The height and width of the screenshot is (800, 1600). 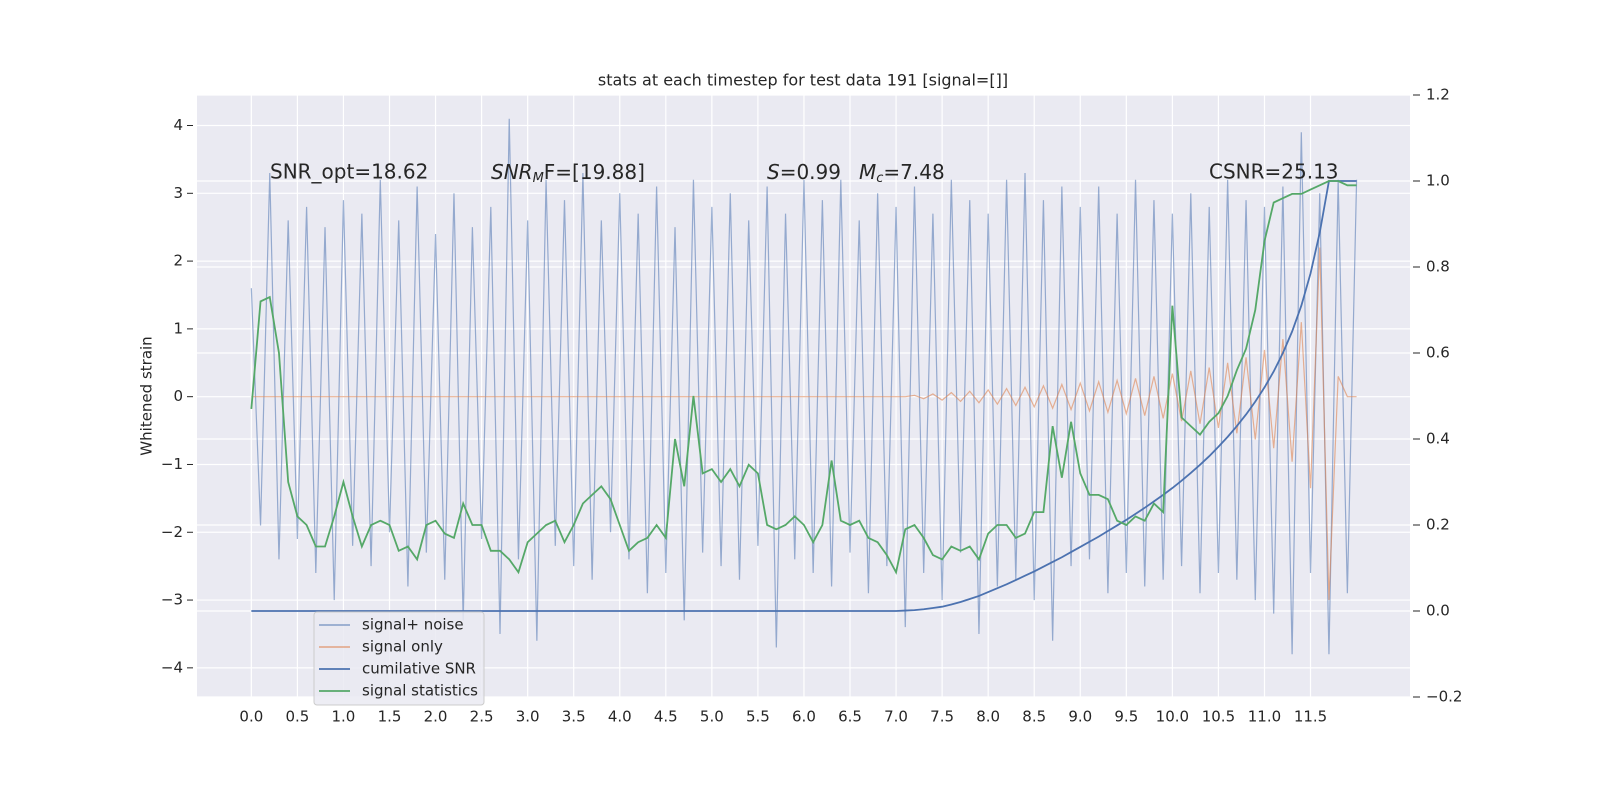 What do you see at coordinates (147, 395) in the screenshot?
I see `y-axis-label: Whitened strain` at bounding box center [147, 395].